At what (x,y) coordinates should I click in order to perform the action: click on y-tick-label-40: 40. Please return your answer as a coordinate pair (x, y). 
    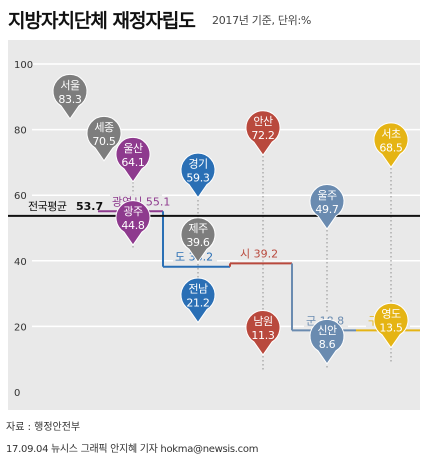
    Looking at the image, I should click on (20, 262).